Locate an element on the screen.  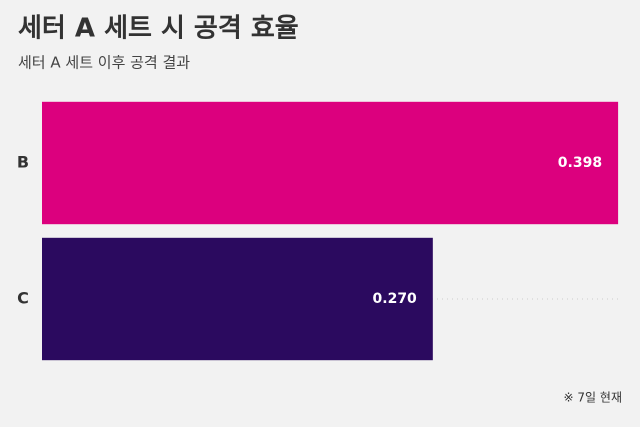
value-label: 0.398 is located at coordinates (580, 163).